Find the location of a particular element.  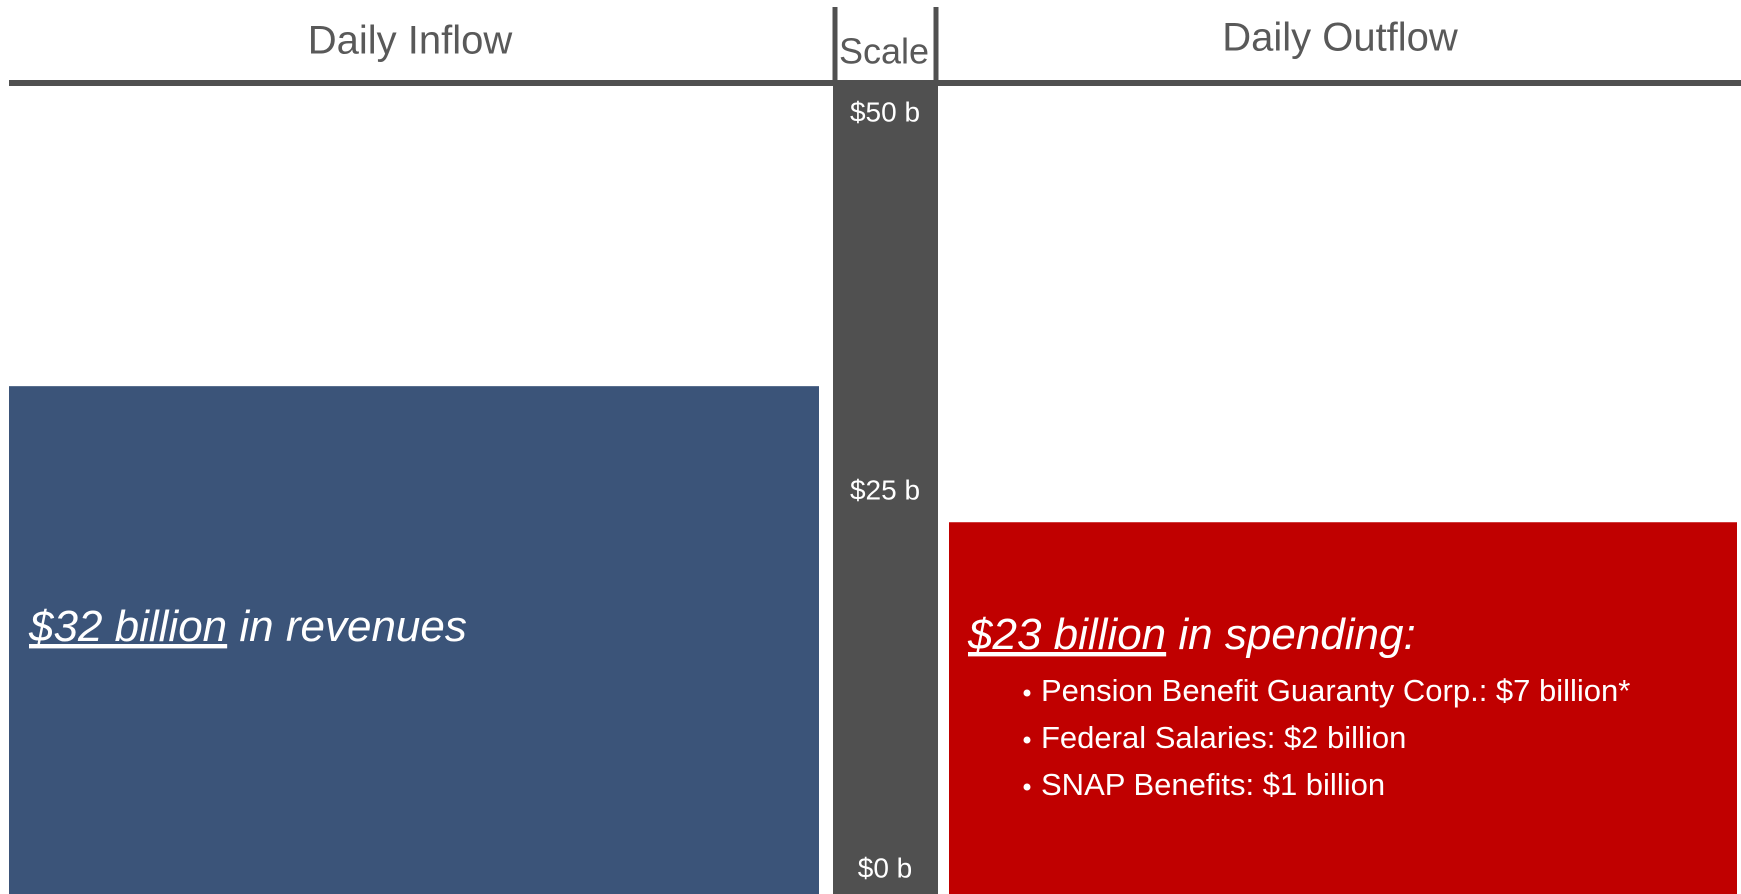

bar-label: $32 billion in revenues is located at coordinates (247, 626).